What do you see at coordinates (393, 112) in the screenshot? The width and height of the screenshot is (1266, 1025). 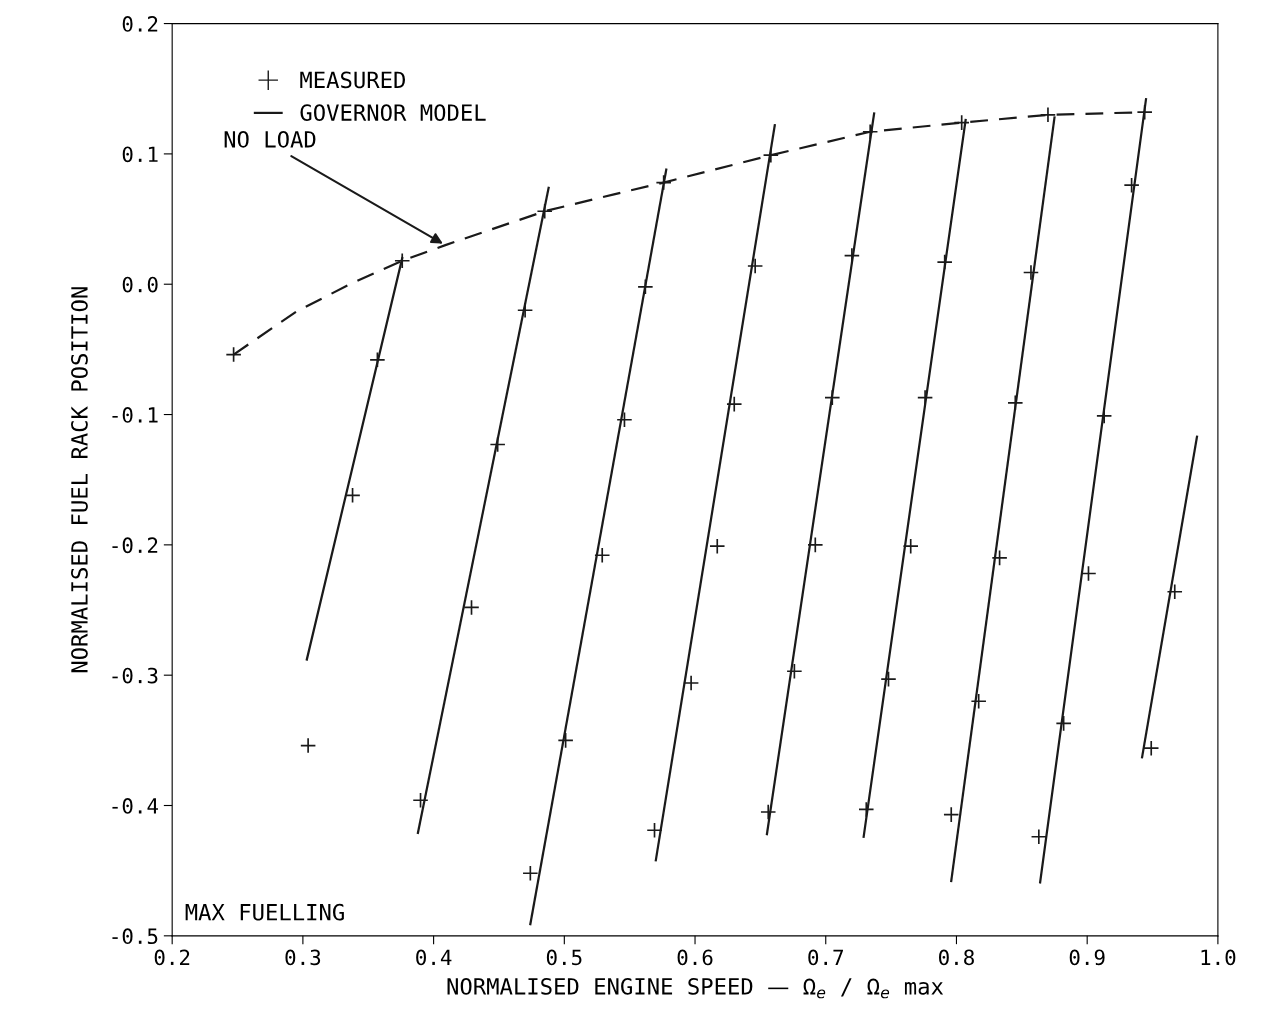 I see `legend-label: GOVERNOR MODEL` at bounding box center [393, 112].